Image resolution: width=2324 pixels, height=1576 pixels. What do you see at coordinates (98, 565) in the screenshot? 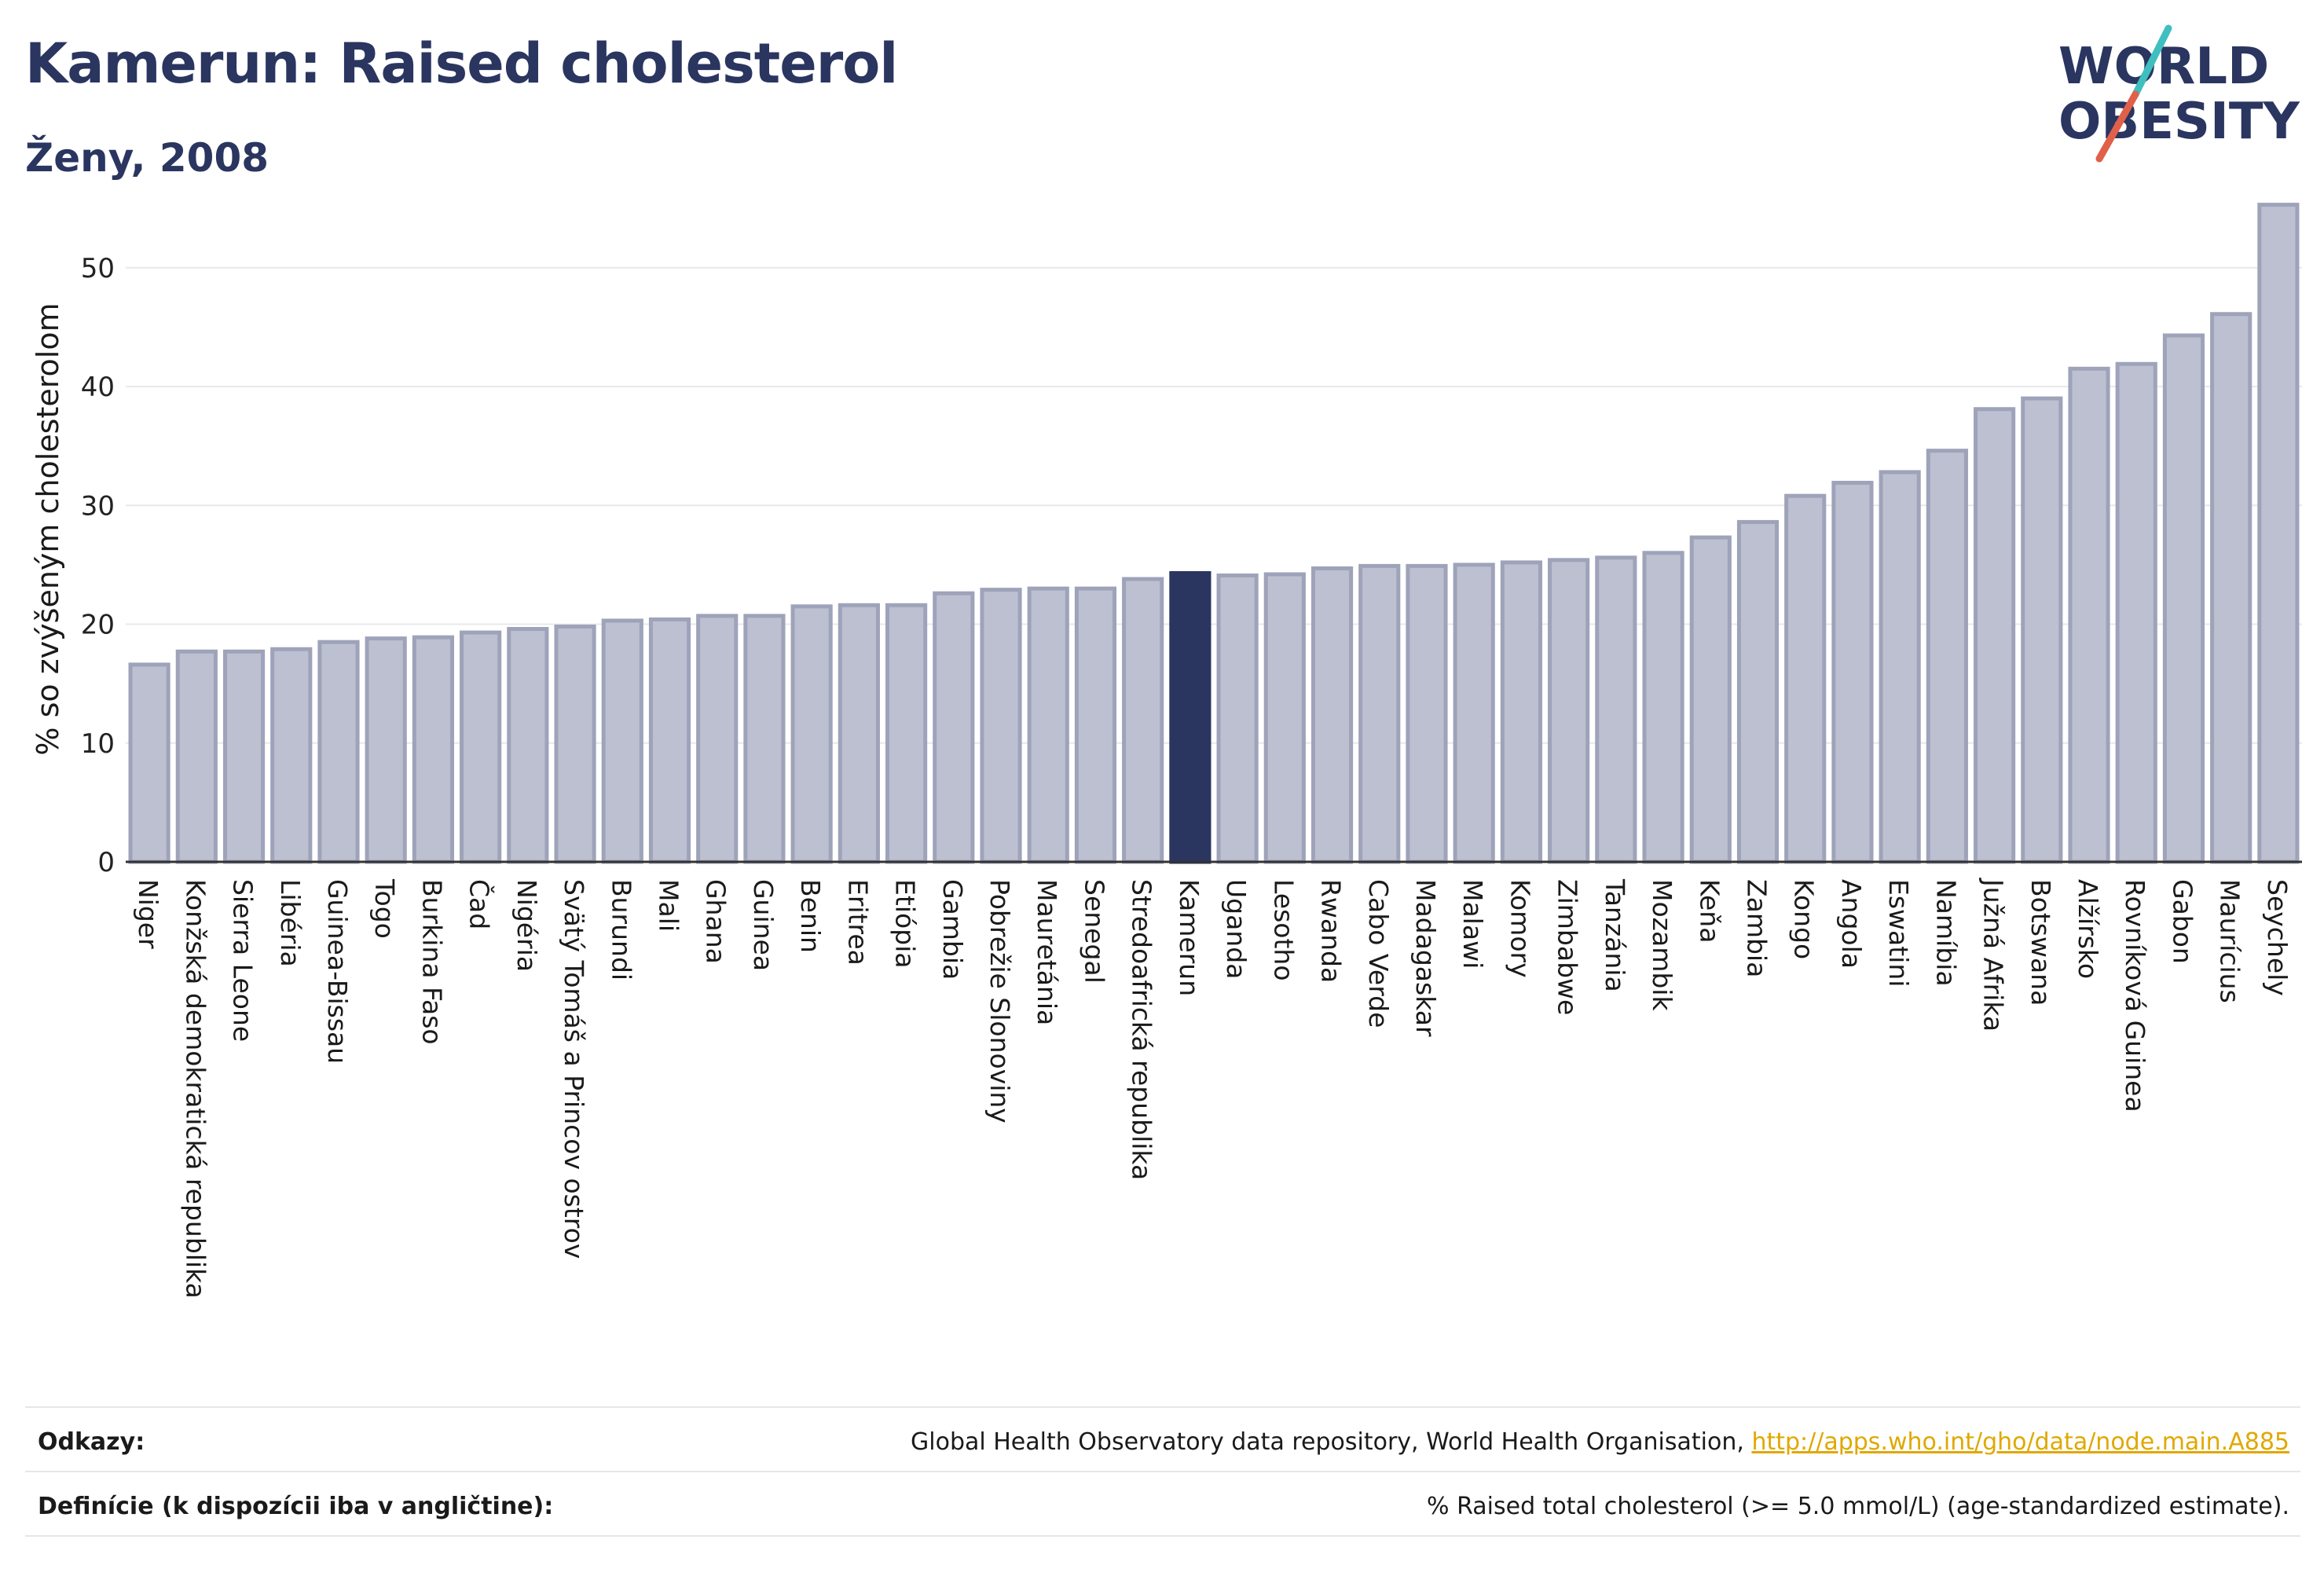
I see `y-axis: 0 10 20 30 40 50` at bounding box center [98, 565].